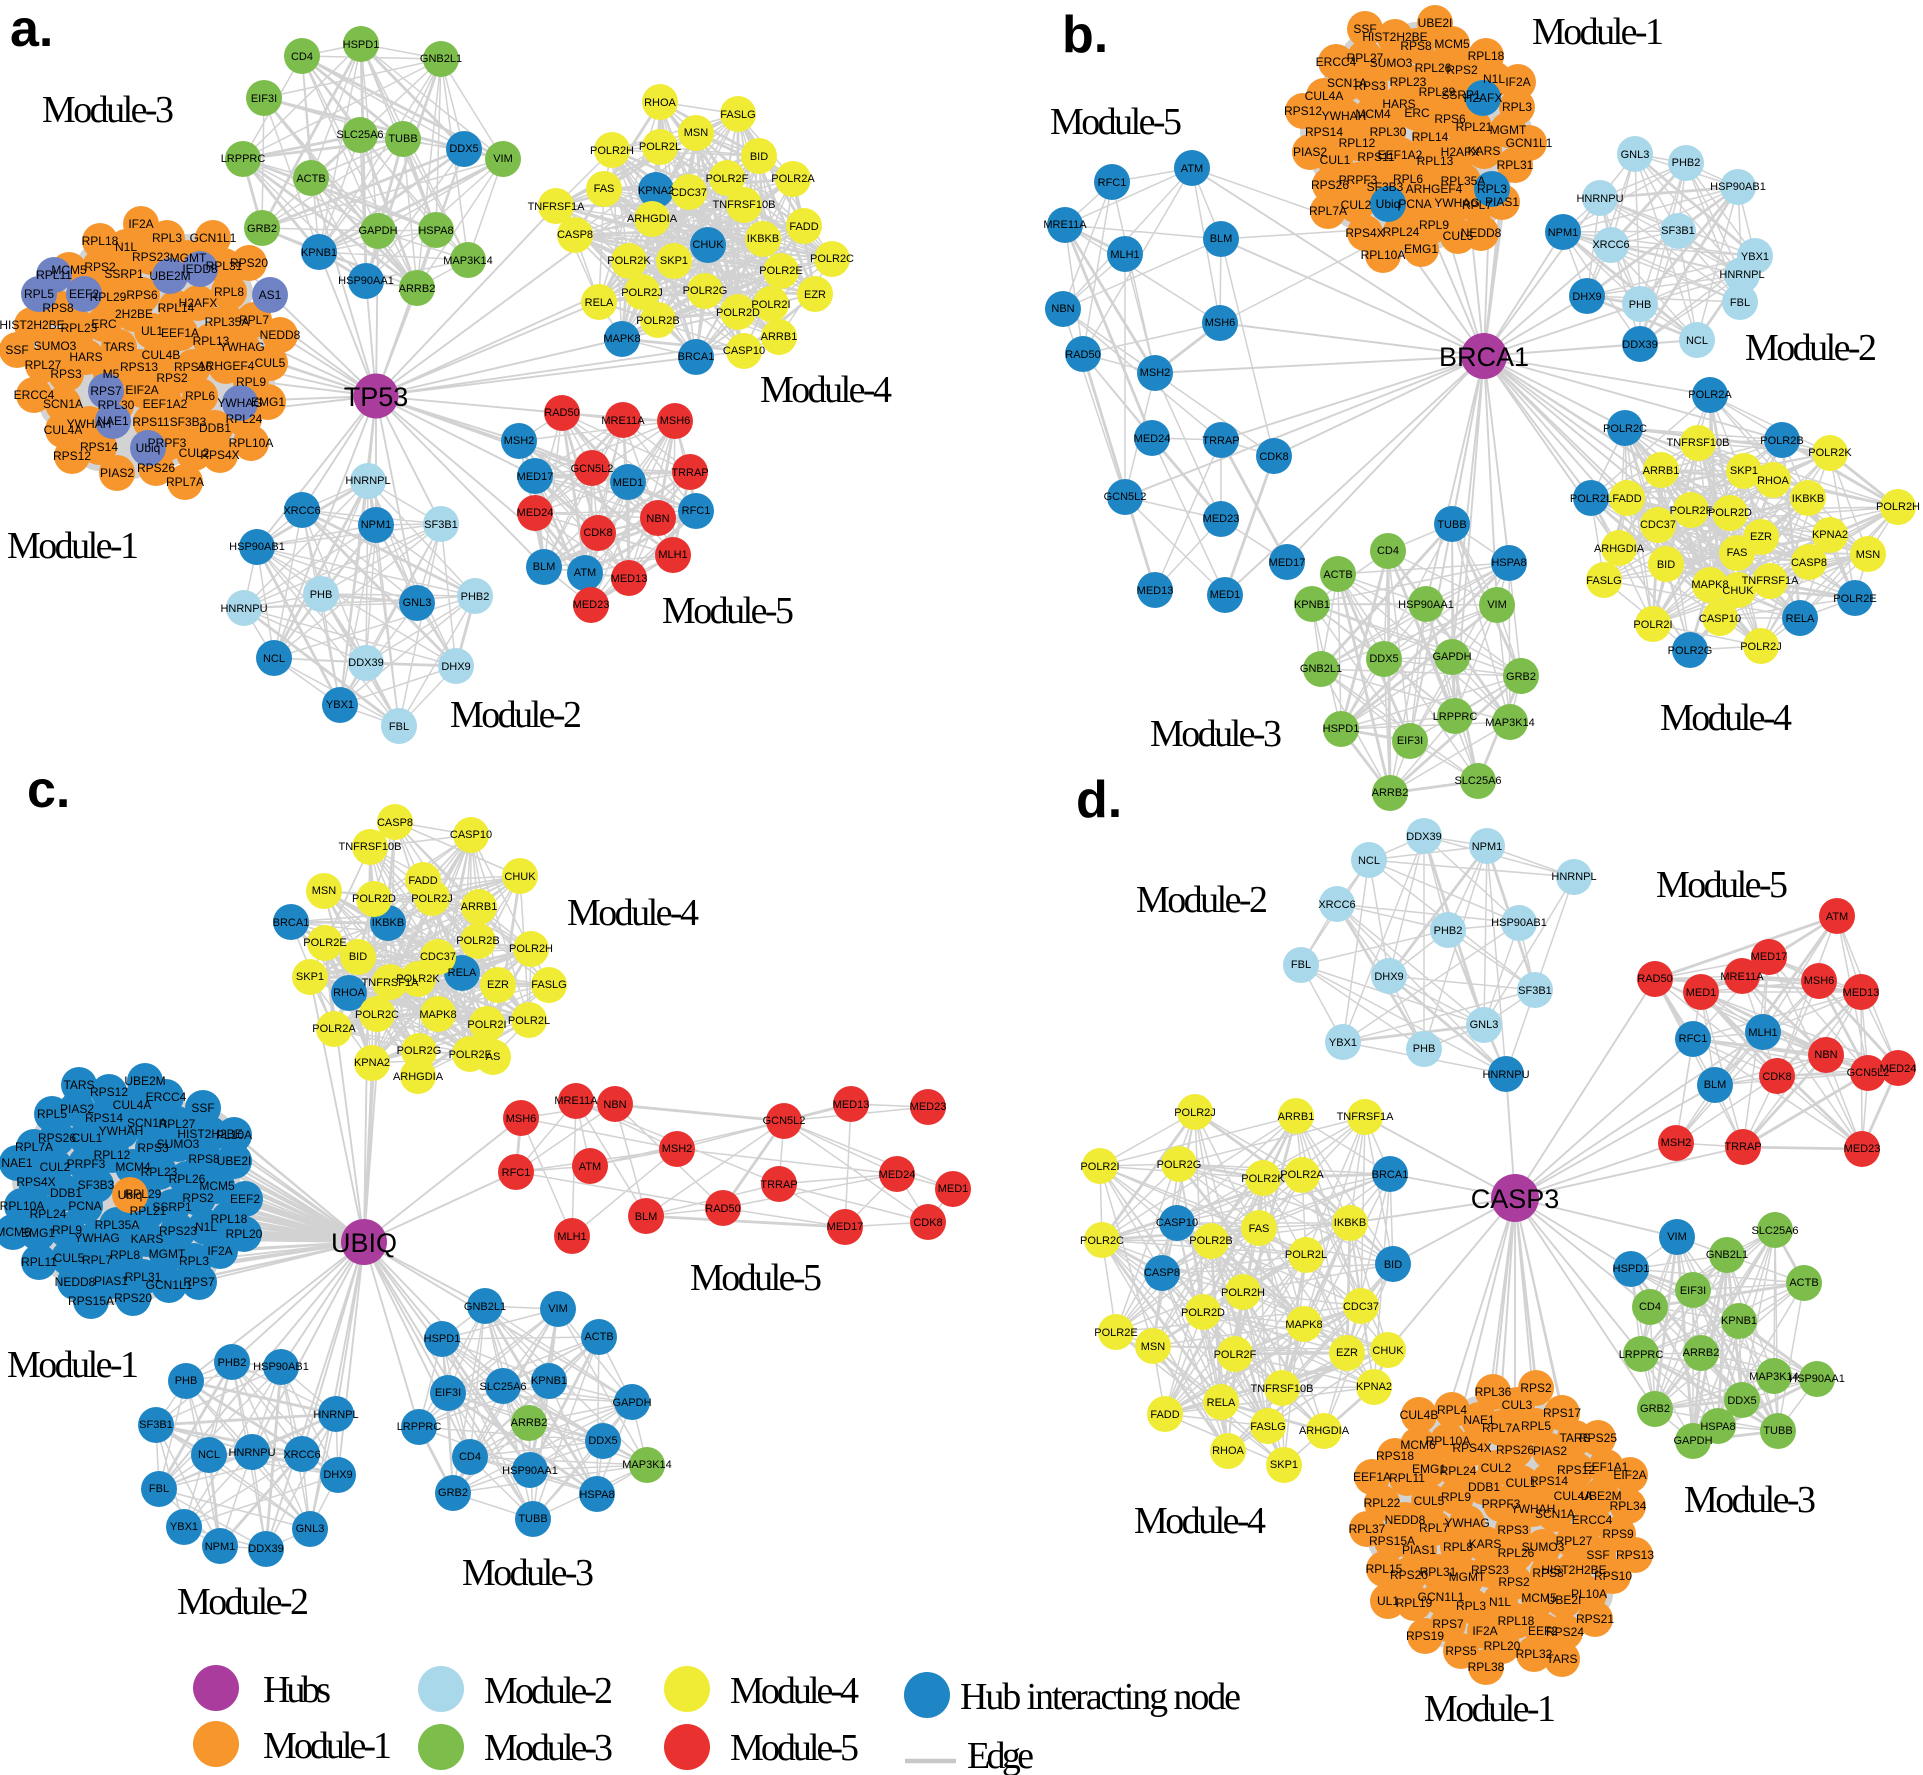 The width and height of the screenshot is (1923, 1775). What do you see at coordinates (104, 1118) in the screenshot?
I see `svg-text: RPS14` at bounding box center [104, 1118].